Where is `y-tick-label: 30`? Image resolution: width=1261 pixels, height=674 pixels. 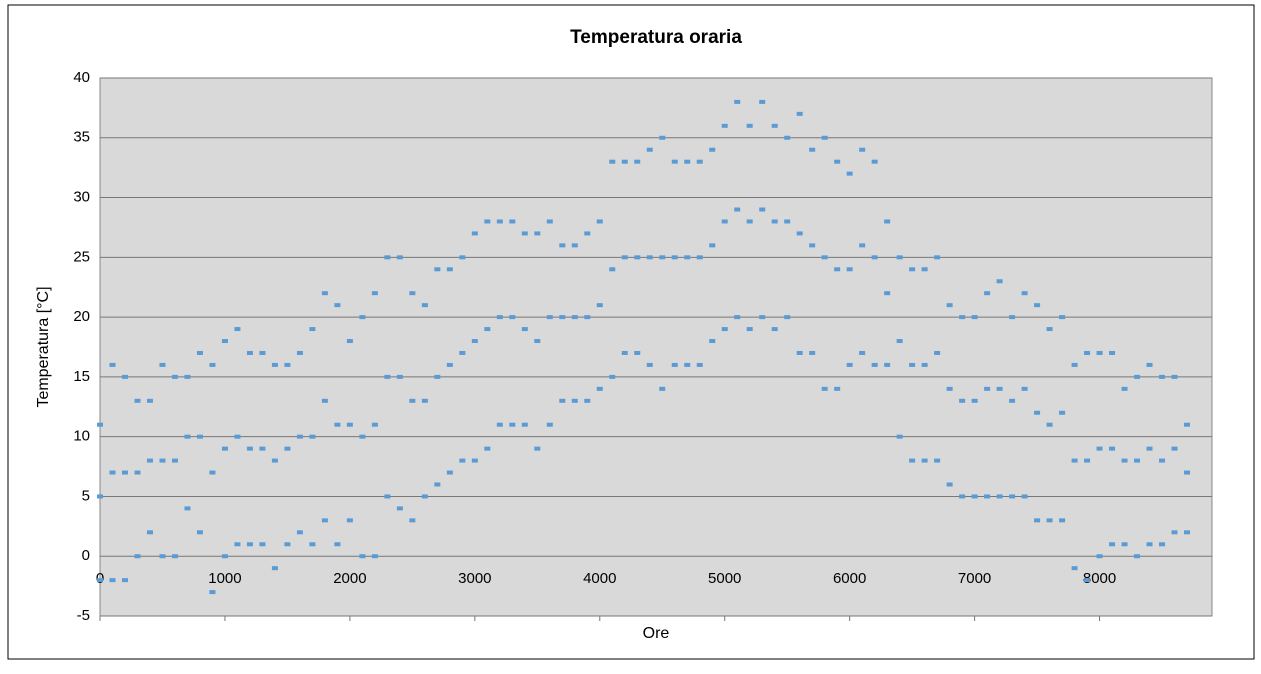 y-tick-label: 30 is located at coordinates (81, 197).